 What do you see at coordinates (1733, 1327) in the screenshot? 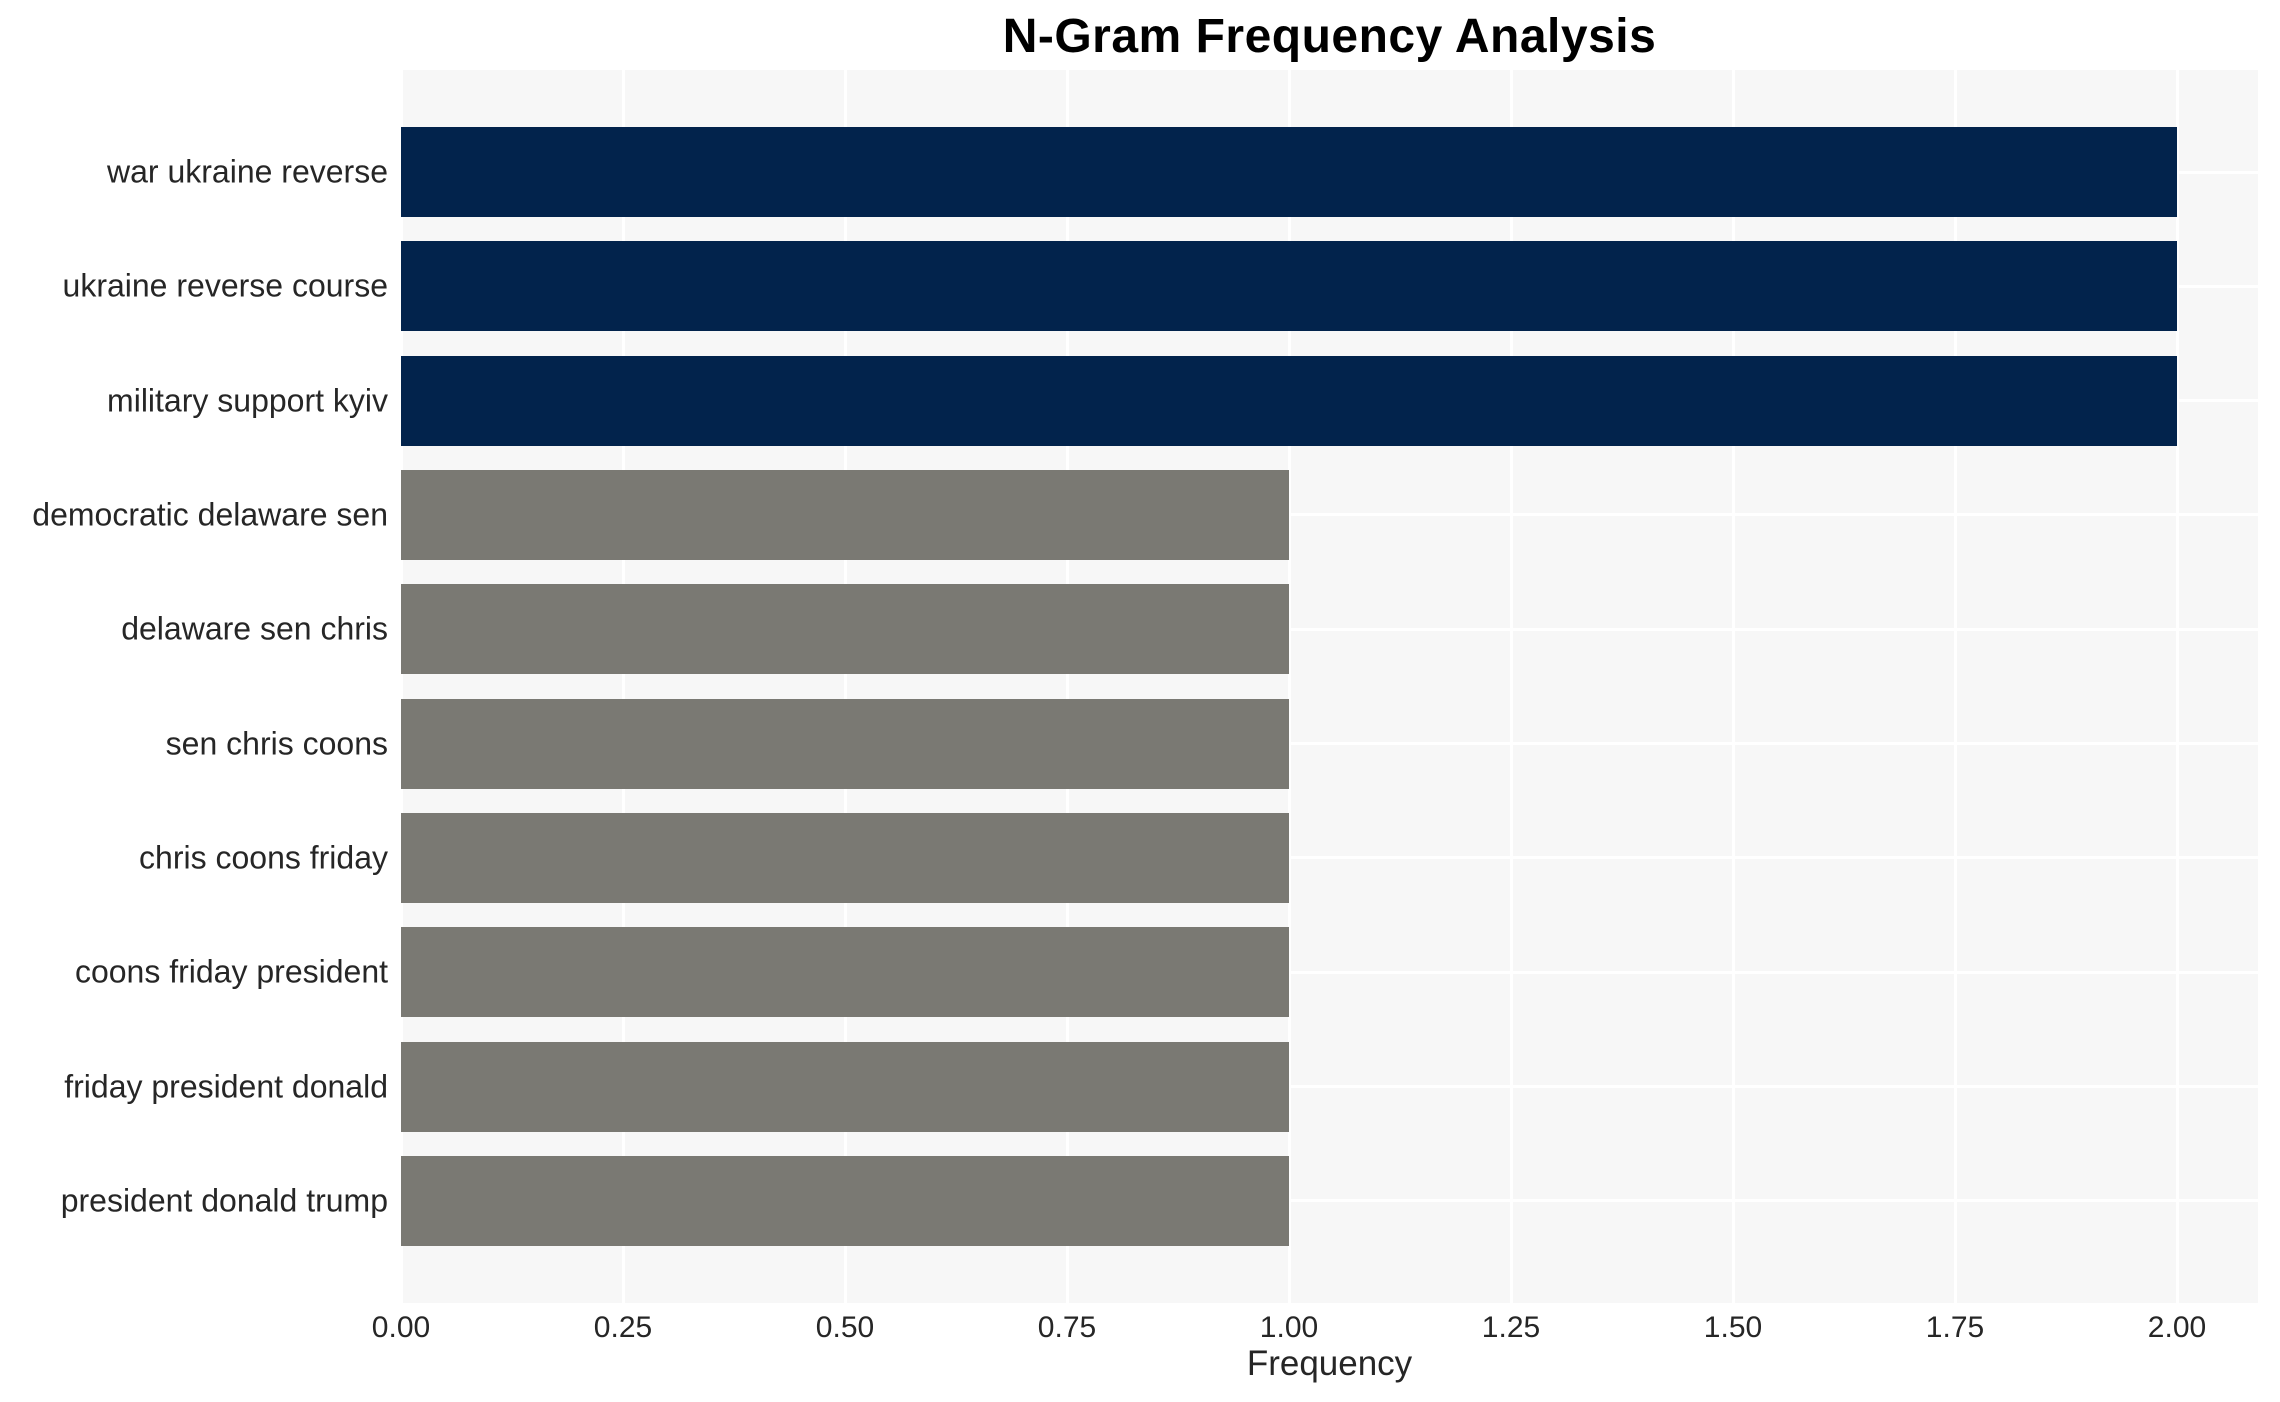
I see `x-tick-label: 1.50` at bounding box center [1733, 1327].